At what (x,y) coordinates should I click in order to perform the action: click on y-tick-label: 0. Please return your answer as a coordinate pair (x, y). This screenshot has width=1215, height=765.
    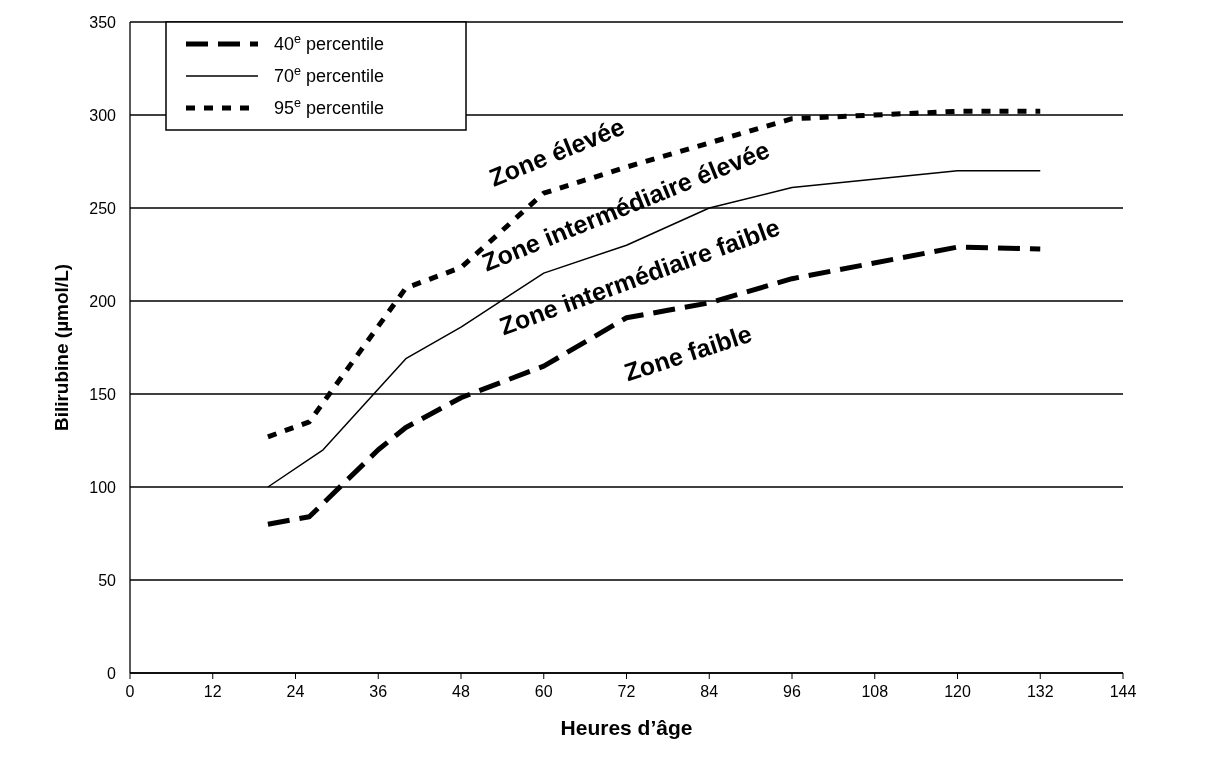
    Looking at the image, I should click on (112, 673).